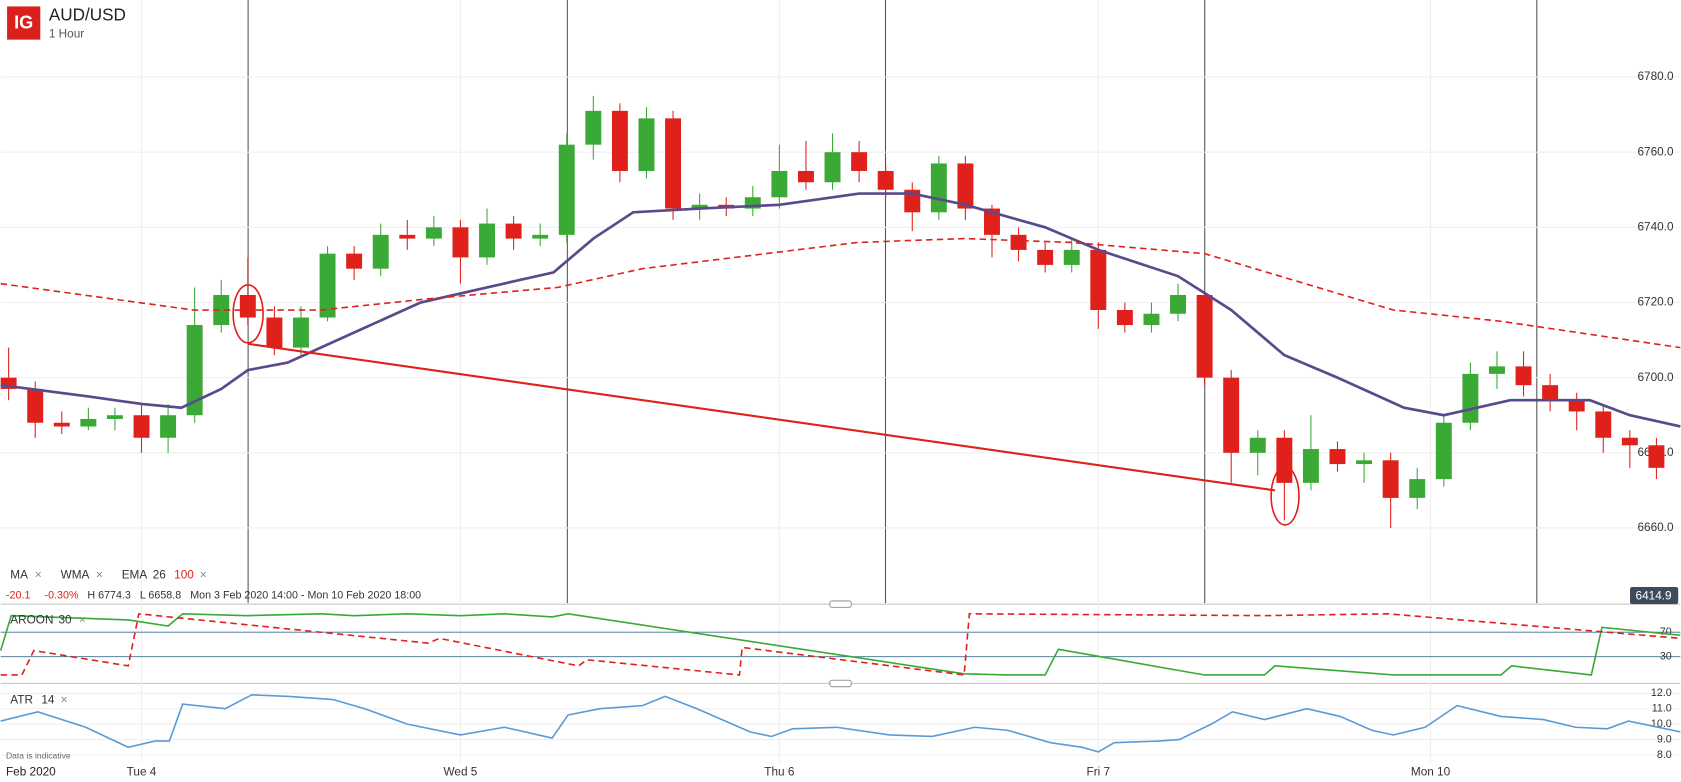 Image resolution: width=1681 pixels, height=782 pixels. Describe the element at coordinates (1662, 709) in the screenshot. I see `y-tick-label: 11.0` at that location.